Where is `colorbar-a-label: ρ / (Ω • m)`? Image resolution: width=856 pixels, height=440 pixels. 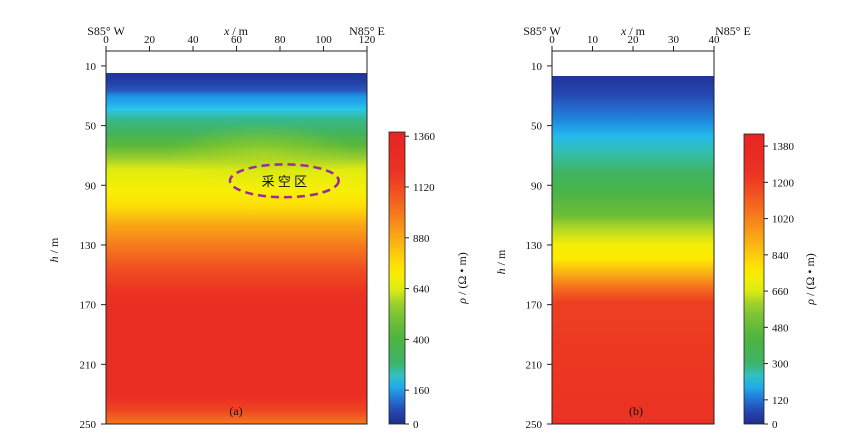
colorbar-a-label: ρ / (Ω • m) is located at coordinates (462, 278).